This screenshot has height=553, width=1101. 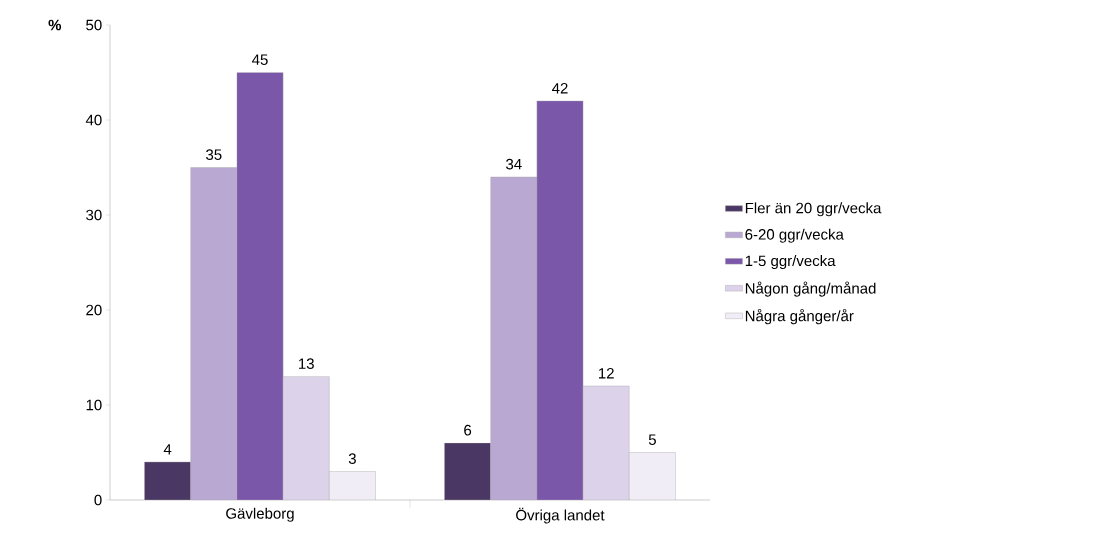 What do you see at coordinates (810, 289) in the screenshot?
I see `legend-label: Någon gång/månad` at bounding box center [810, 289].